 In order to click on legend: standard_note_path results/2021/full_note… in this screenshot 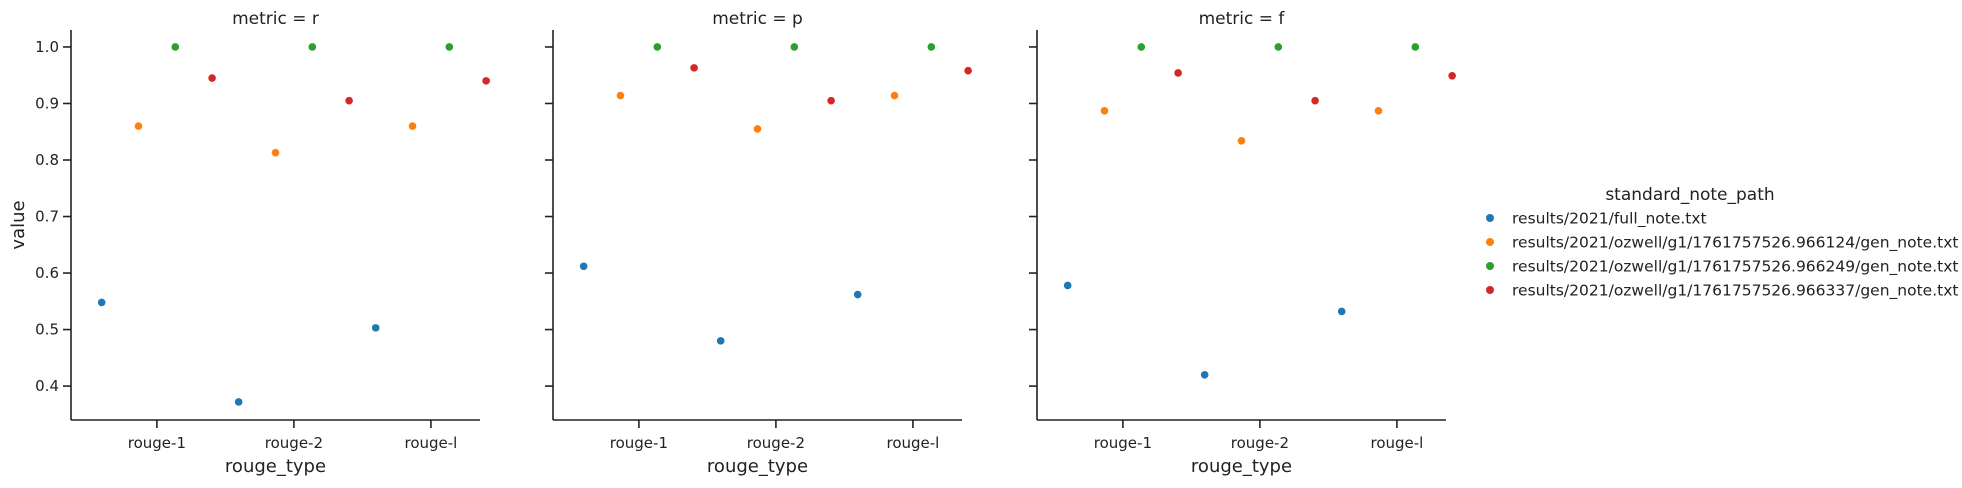, I will do `click(1722, 243)`.